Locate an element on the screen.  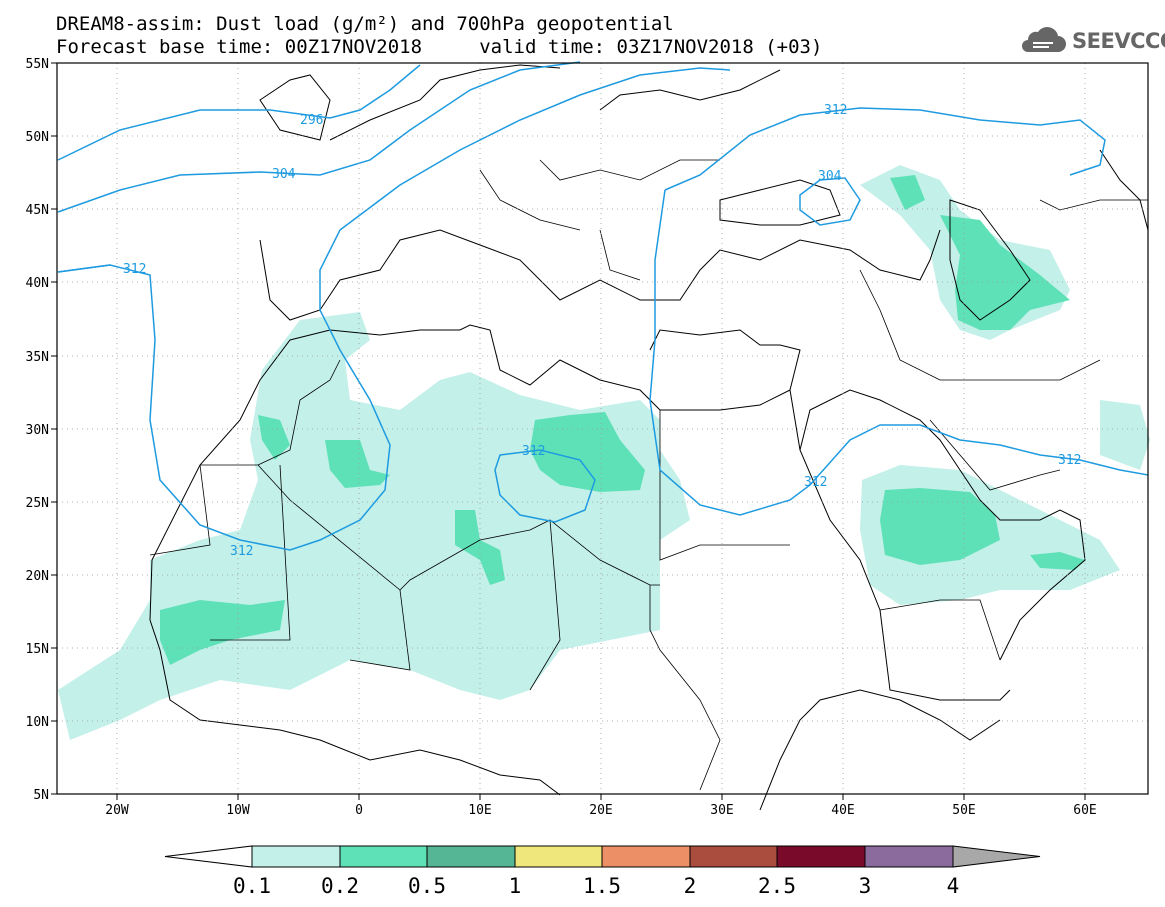
colorbar-label: 2 is located at coordinates (690, 886).